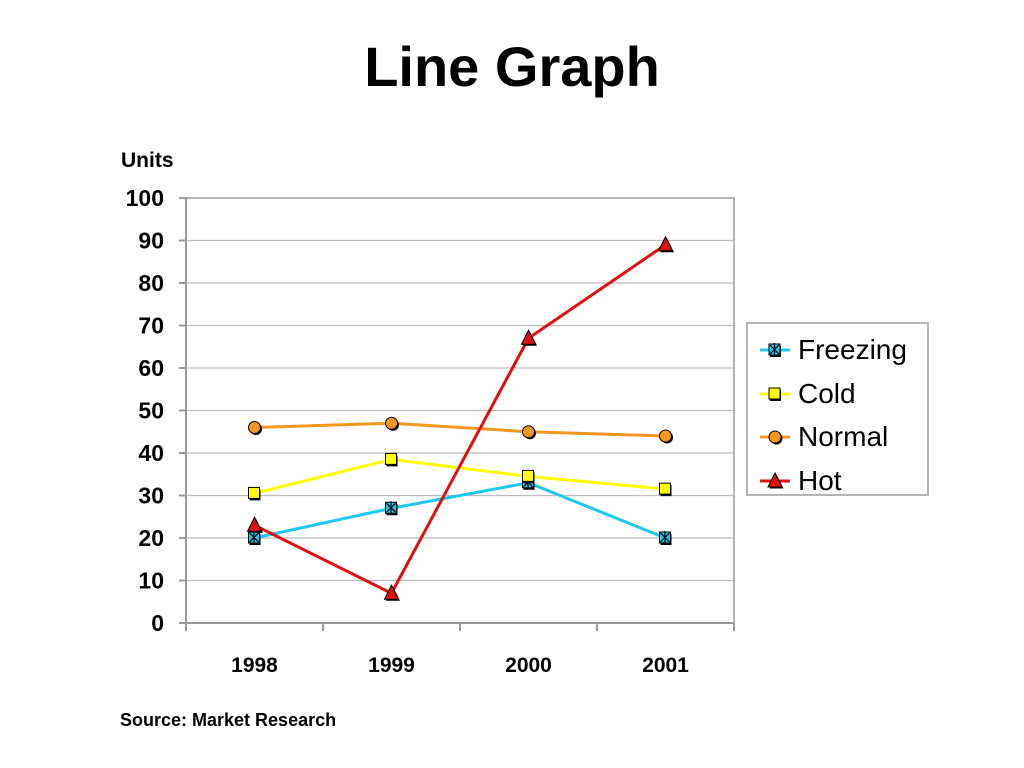 Image resolution: width=1024 pixels, height=768 pixels. I want to click on x-tick-label: 2001, so click(665, 665).